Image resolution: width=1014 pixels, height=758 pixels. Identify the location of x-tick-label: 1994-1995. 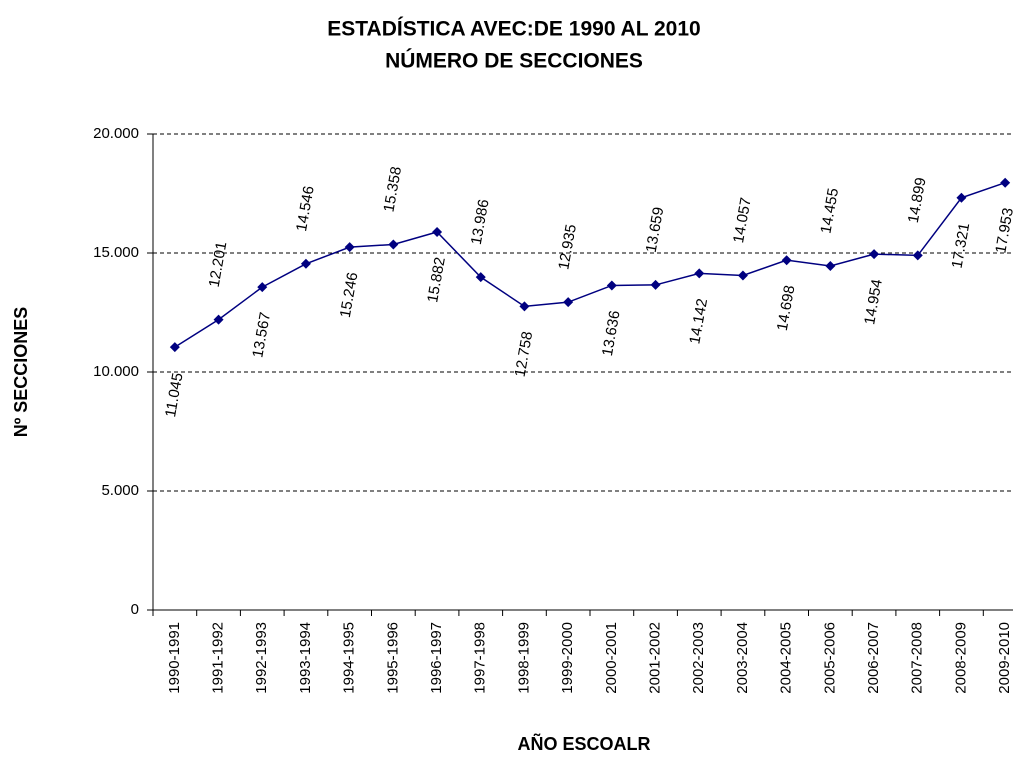
(349, 658).